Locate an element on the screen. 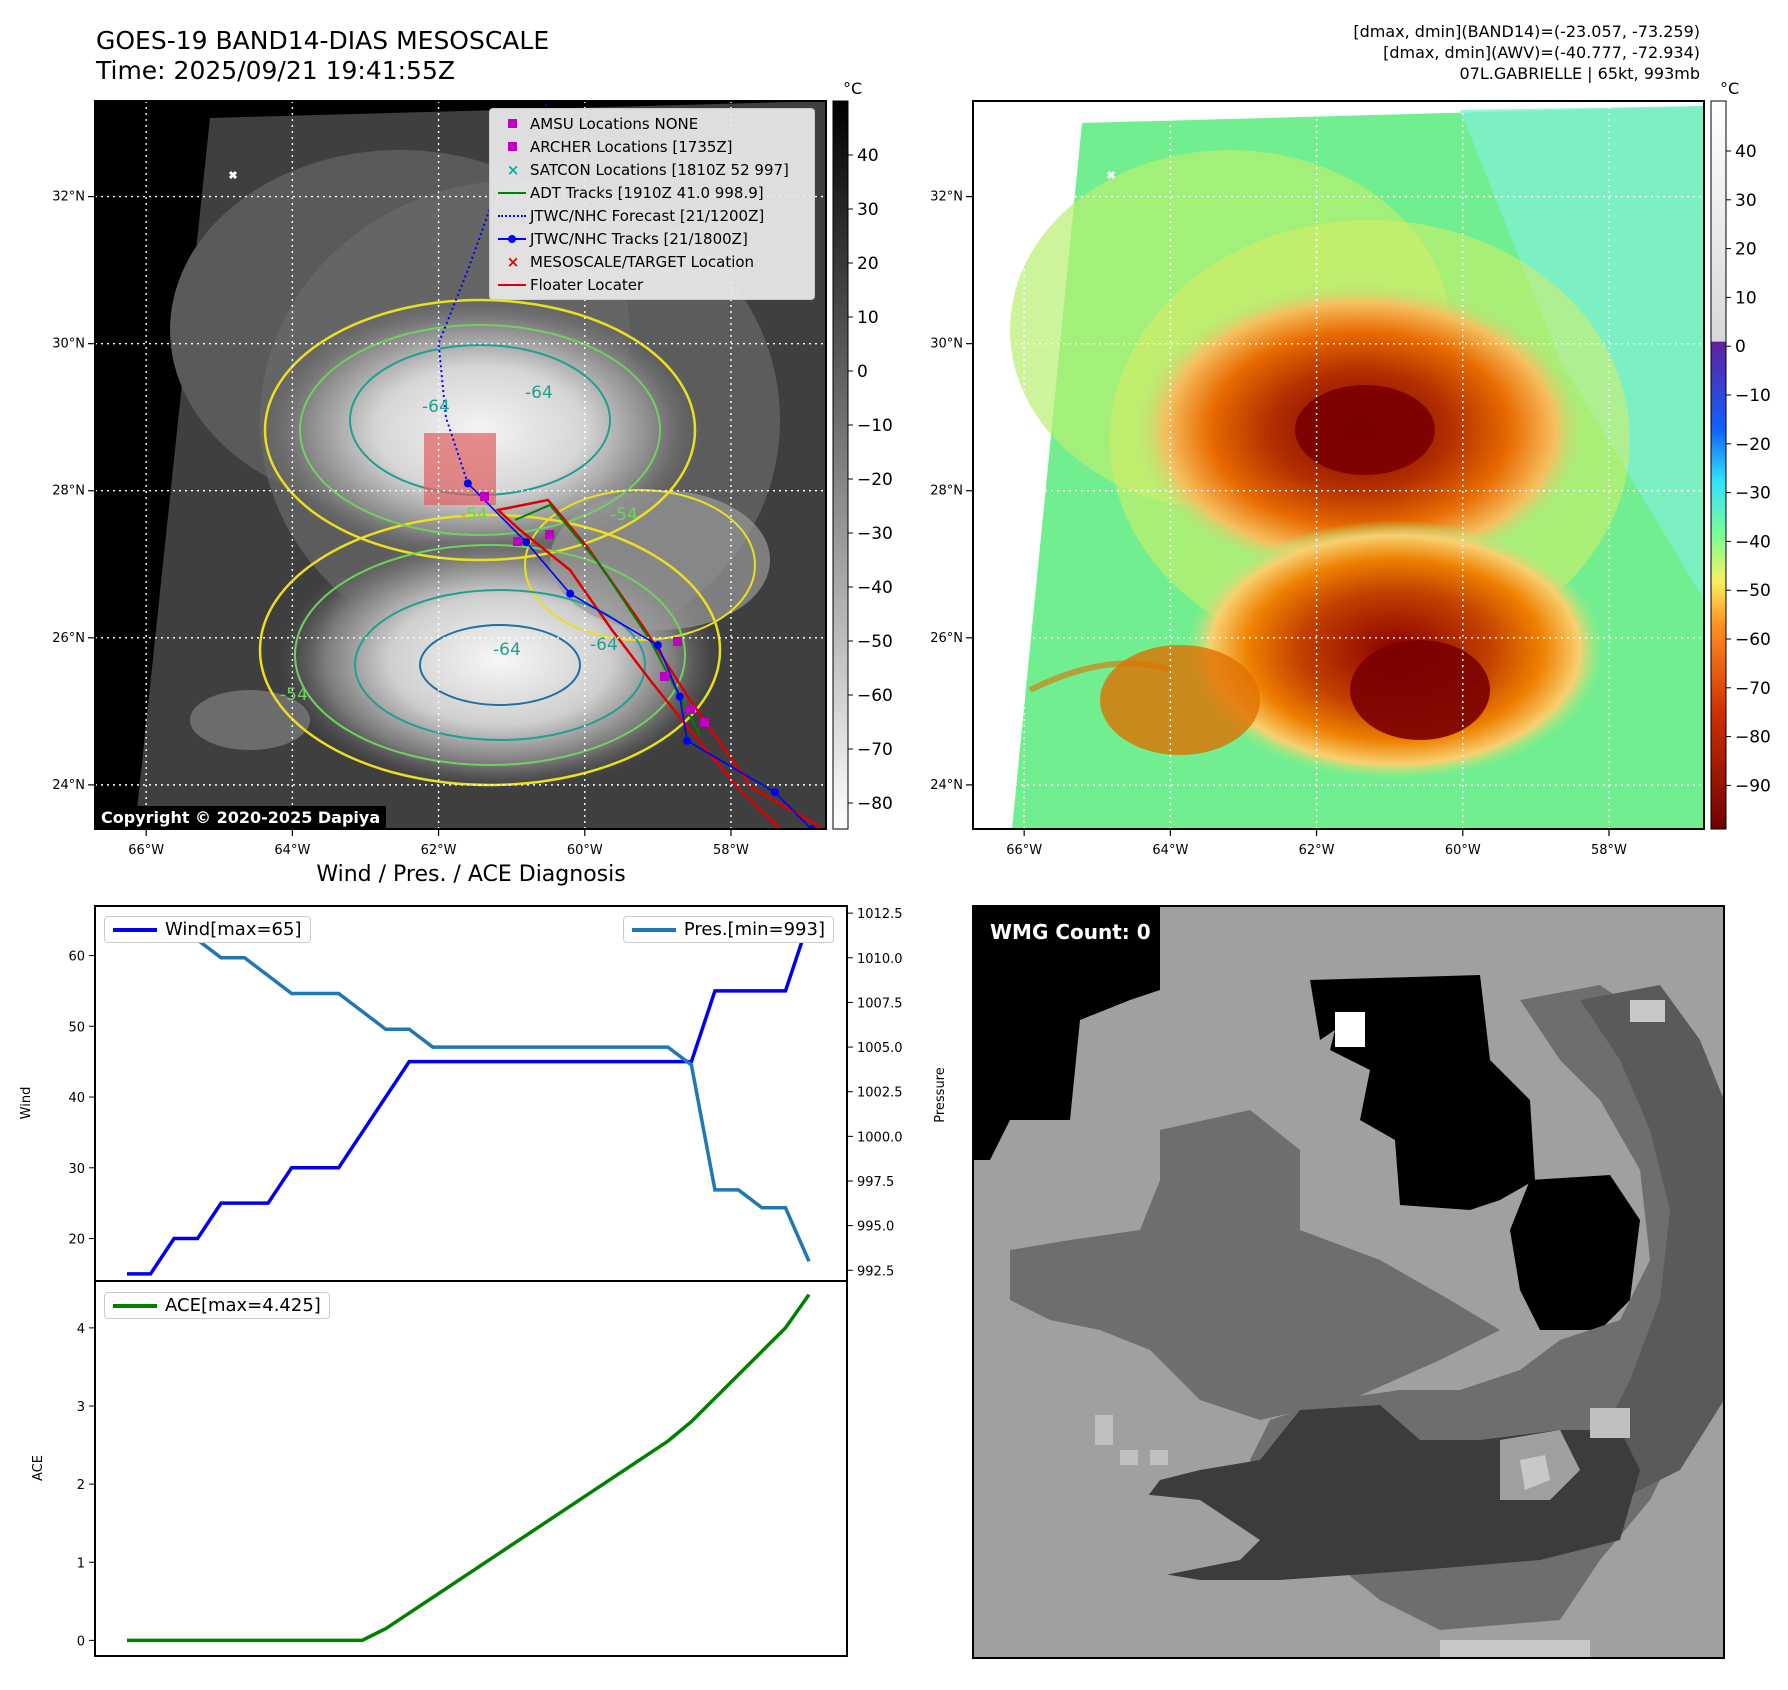  ir-map-markers is located at coordinates (468, 448).